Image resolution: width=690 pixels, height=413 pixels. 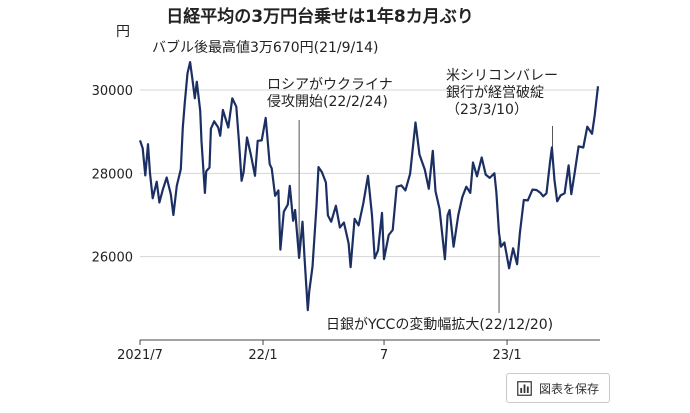 I want to click on save-chart-button: 図表を保存, so click(x=558, y=388).